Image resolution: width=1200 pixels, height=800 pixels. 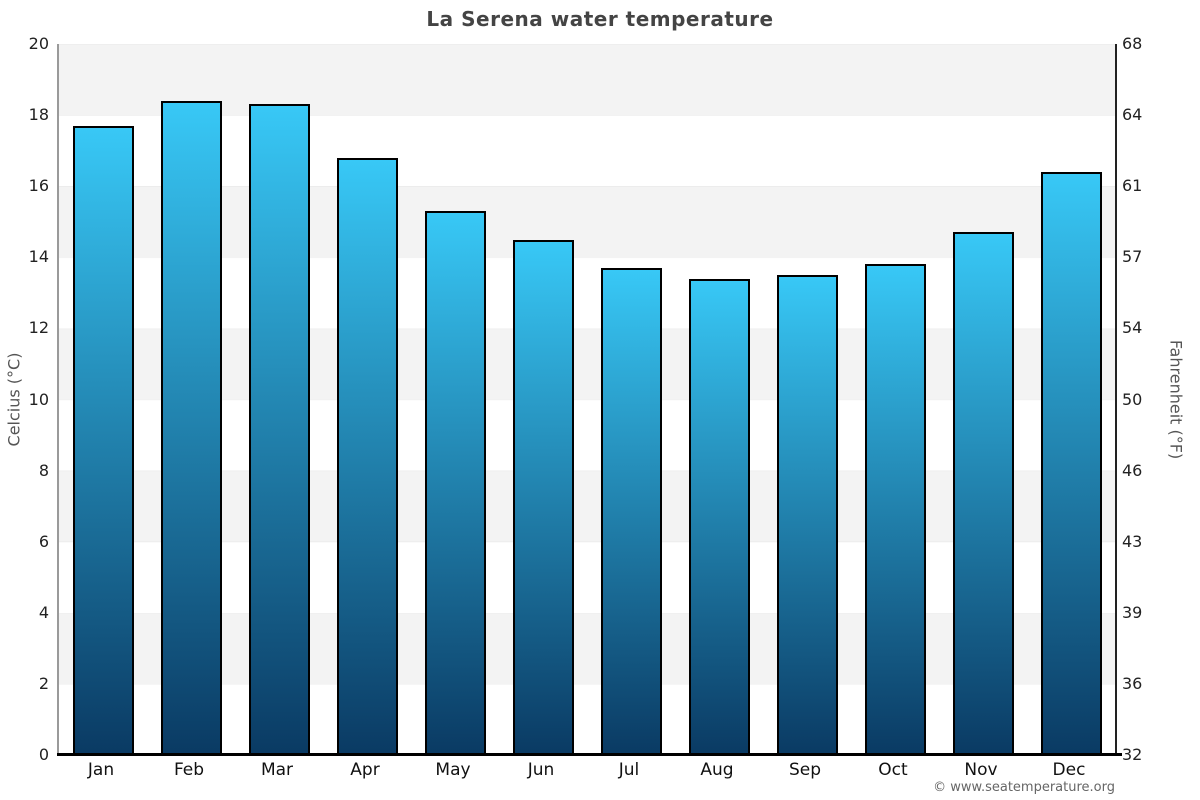 I want to click on y-tick-celsius-10: 10, so click(x=38, y=399).